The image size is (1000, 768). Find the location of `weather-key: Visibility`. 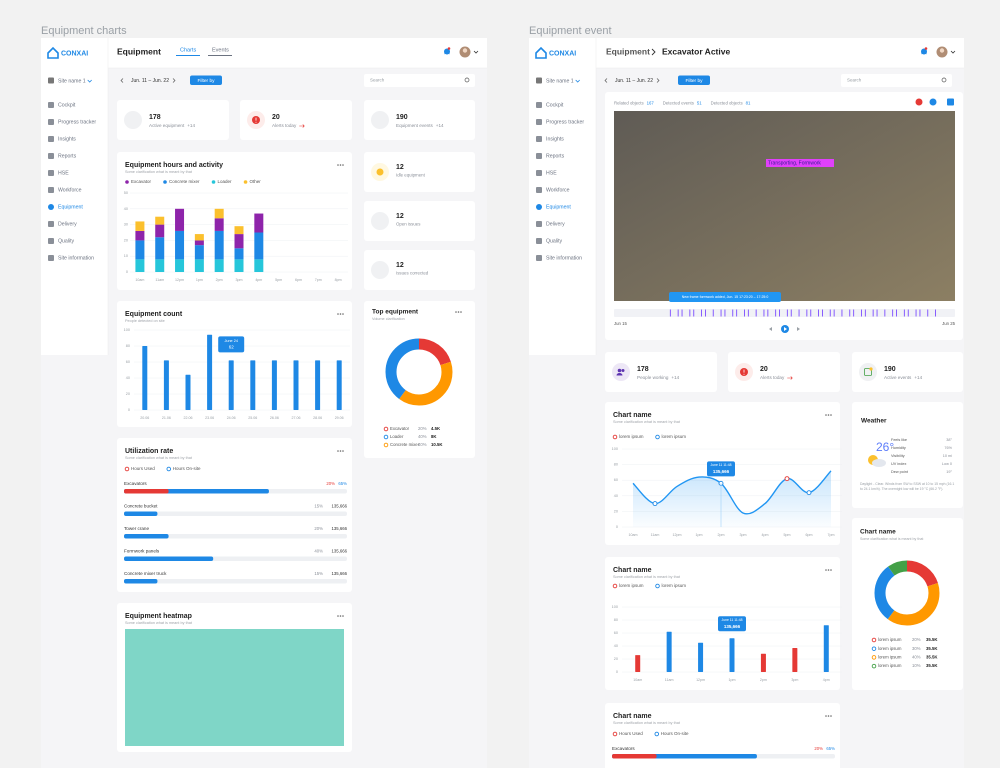

weather-key: Visibility is located at coordinates (898, 456).